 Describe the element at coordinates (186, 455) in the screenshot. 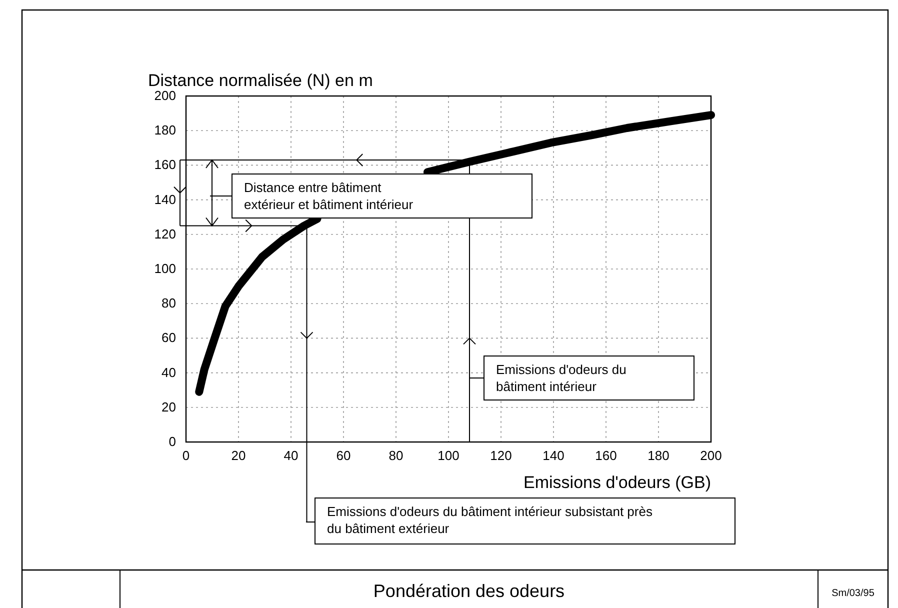

I see `x-tick-label: 0` at that location.